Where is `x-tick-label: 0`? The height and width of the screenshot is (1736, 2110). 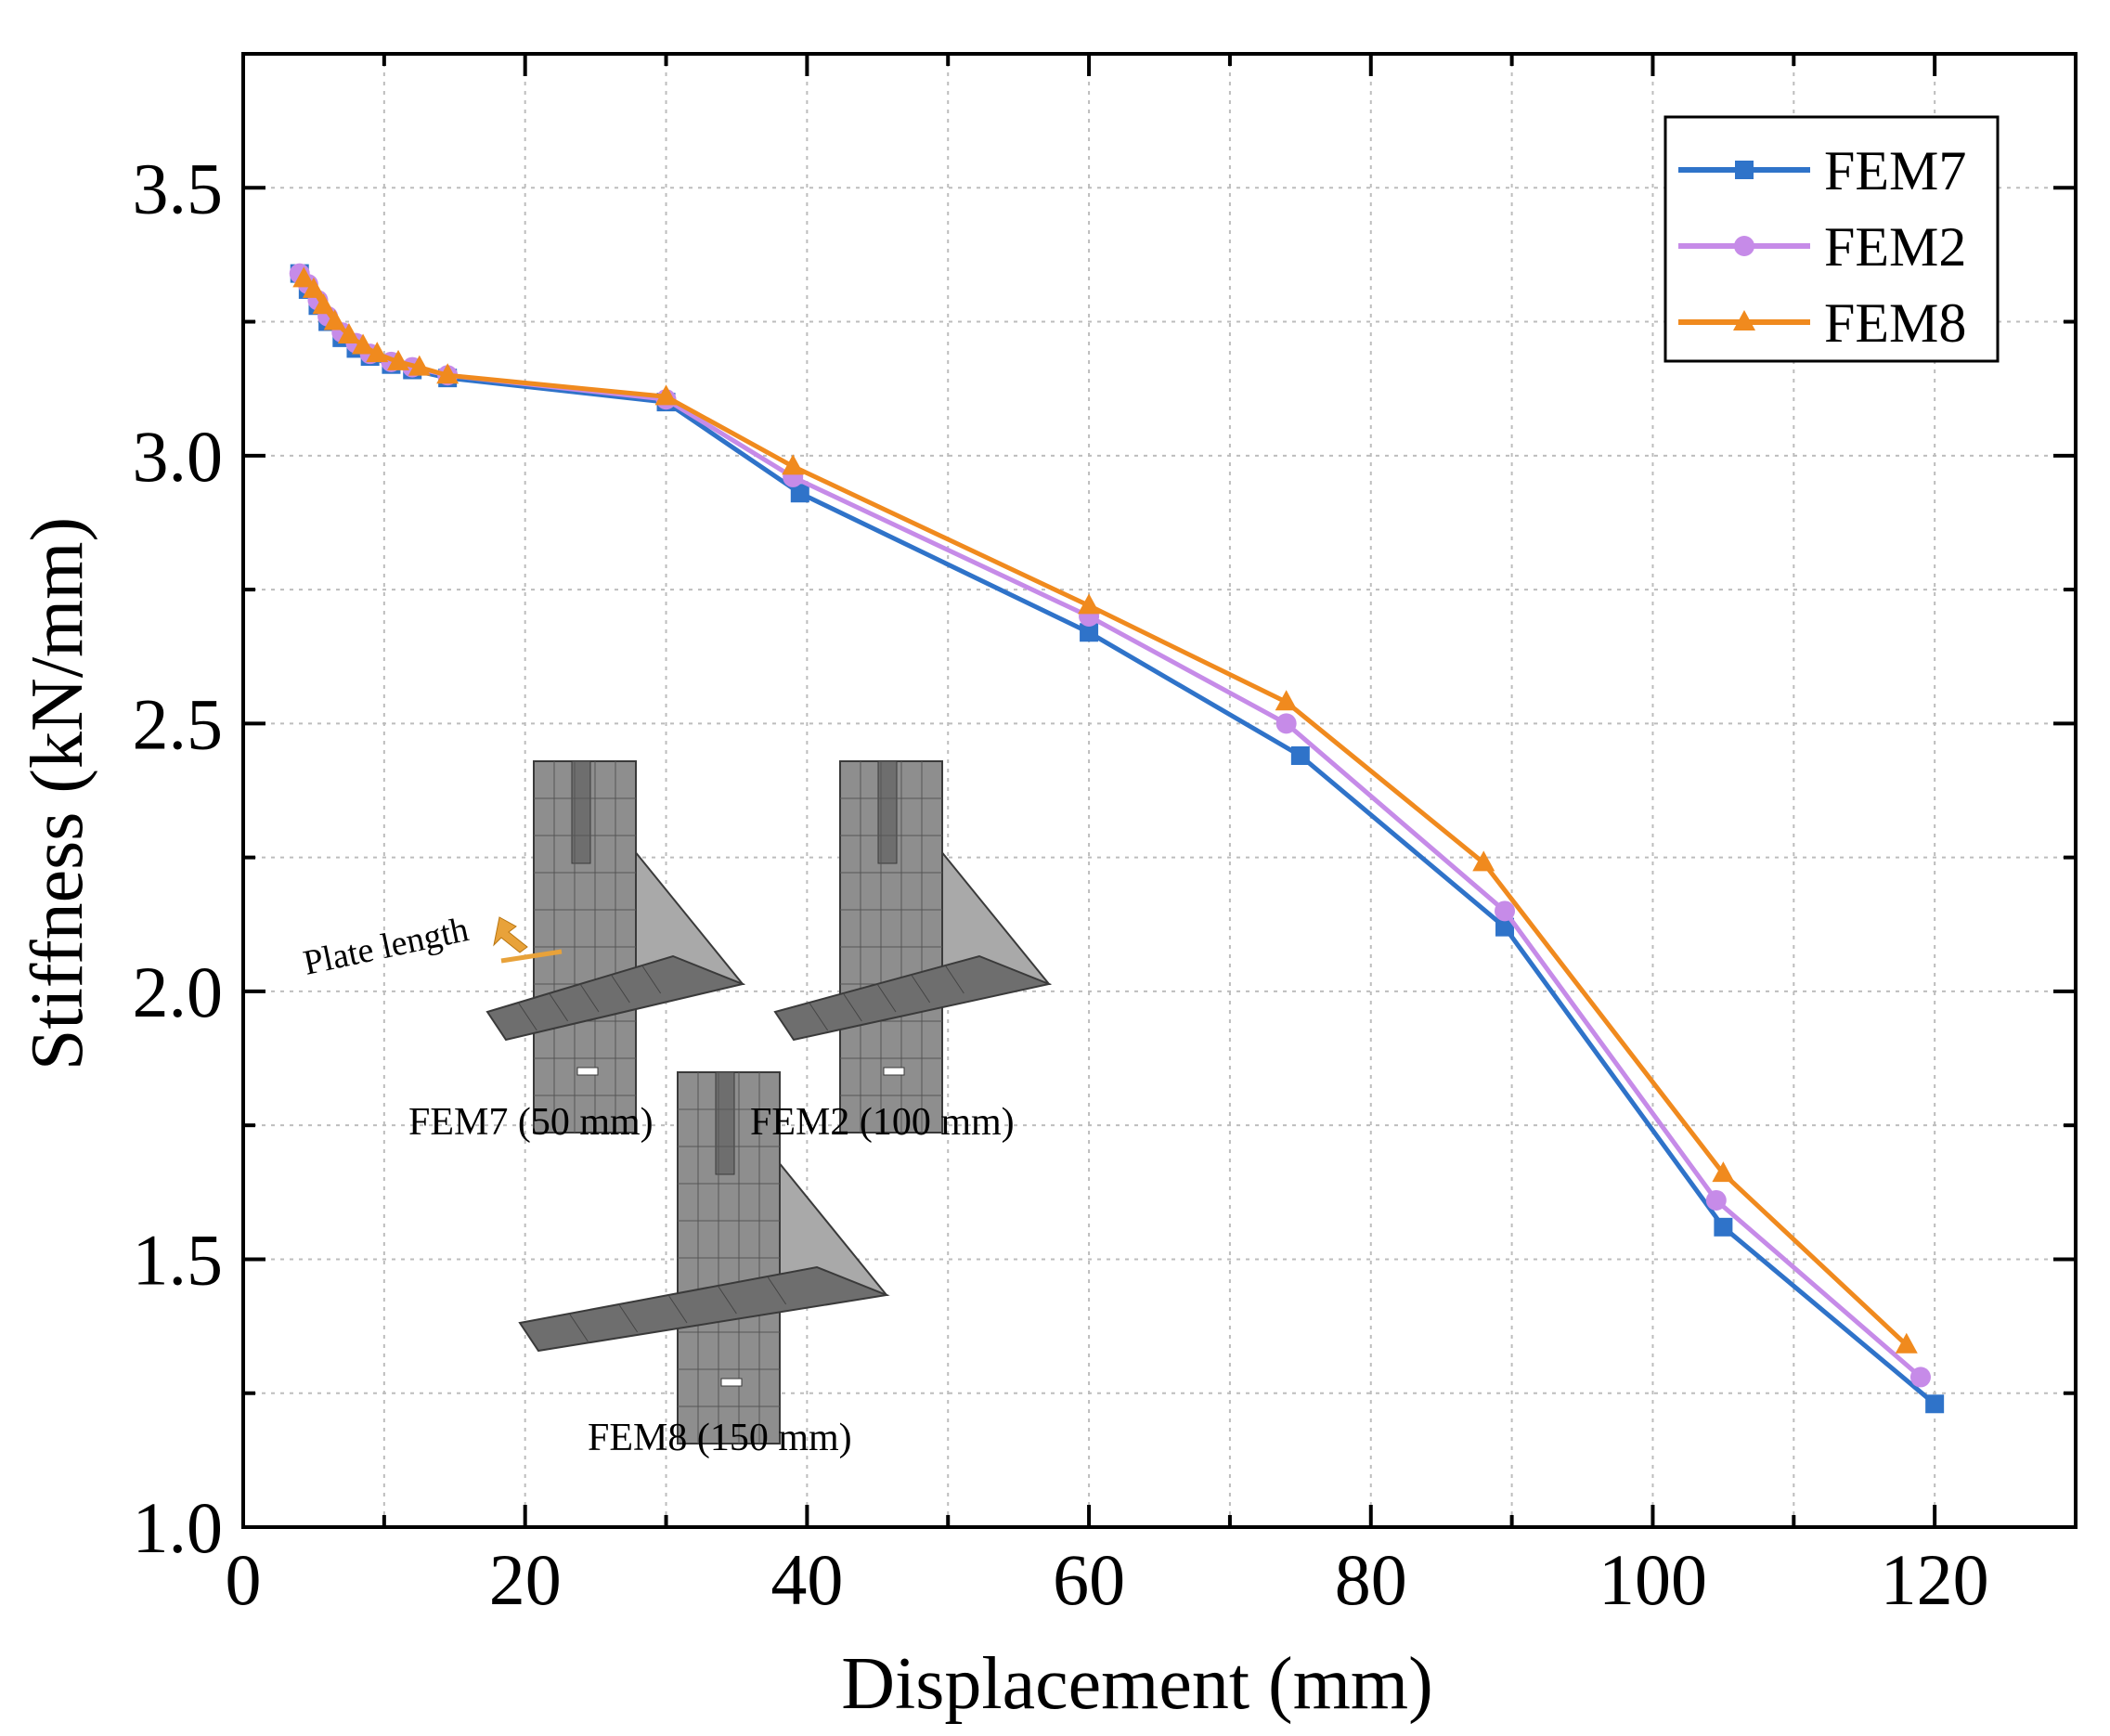 x-tick-label: 0 is located at coordinates (244, 1579).